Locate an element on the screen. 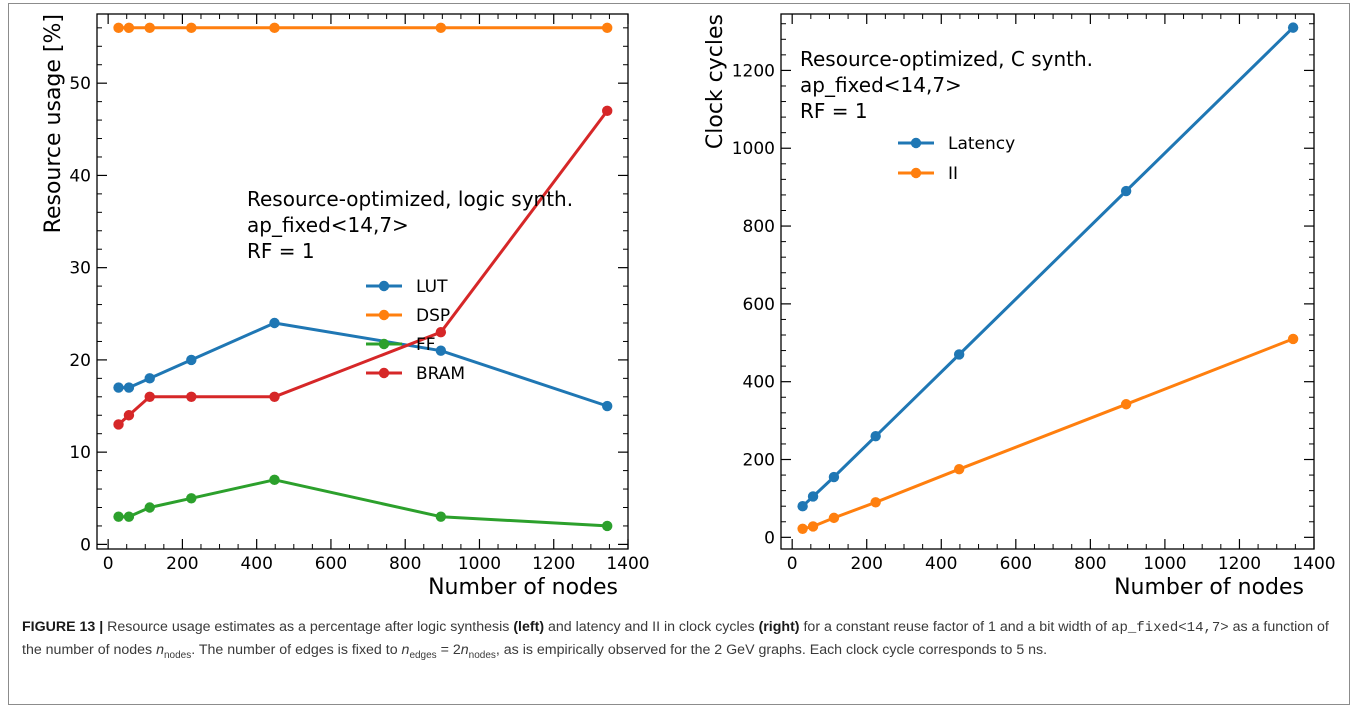  caption-eq: = 2 is located at coordinates (448, 650).